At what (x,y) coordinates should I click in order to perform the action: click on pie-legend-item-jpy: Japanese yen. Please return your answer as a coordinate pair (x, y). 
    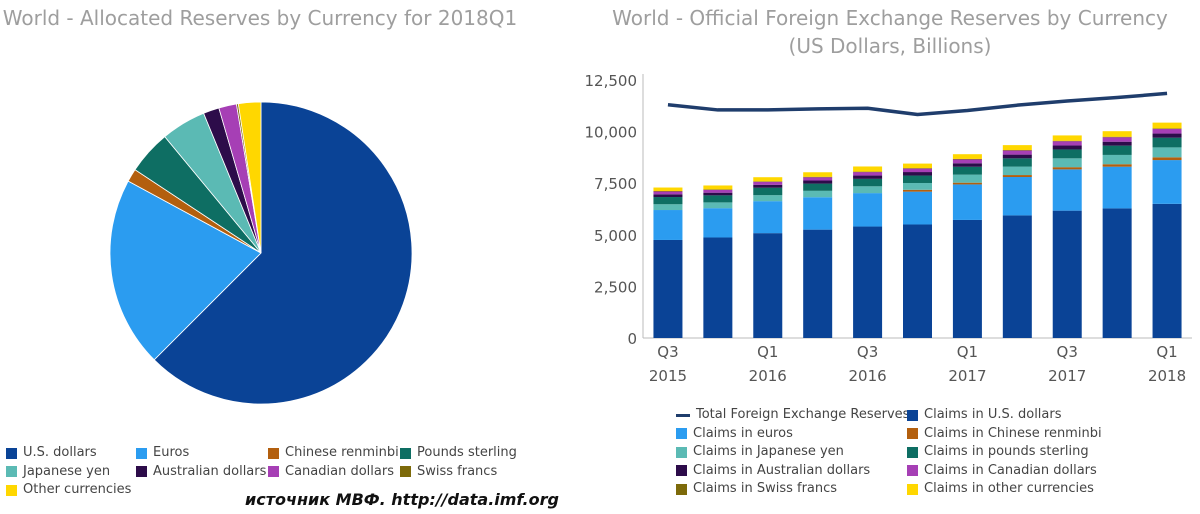
    Looking at the image, I should click on (58, 472).